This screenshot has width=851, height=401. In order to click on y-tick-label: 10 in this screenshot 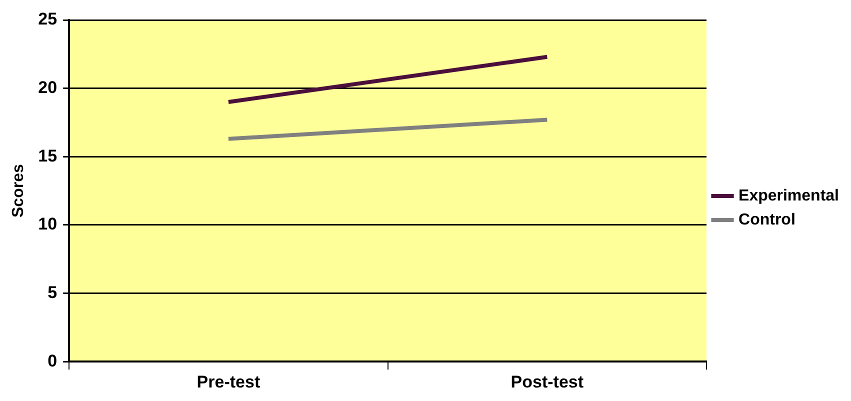, I will do `click(48, 224)`.